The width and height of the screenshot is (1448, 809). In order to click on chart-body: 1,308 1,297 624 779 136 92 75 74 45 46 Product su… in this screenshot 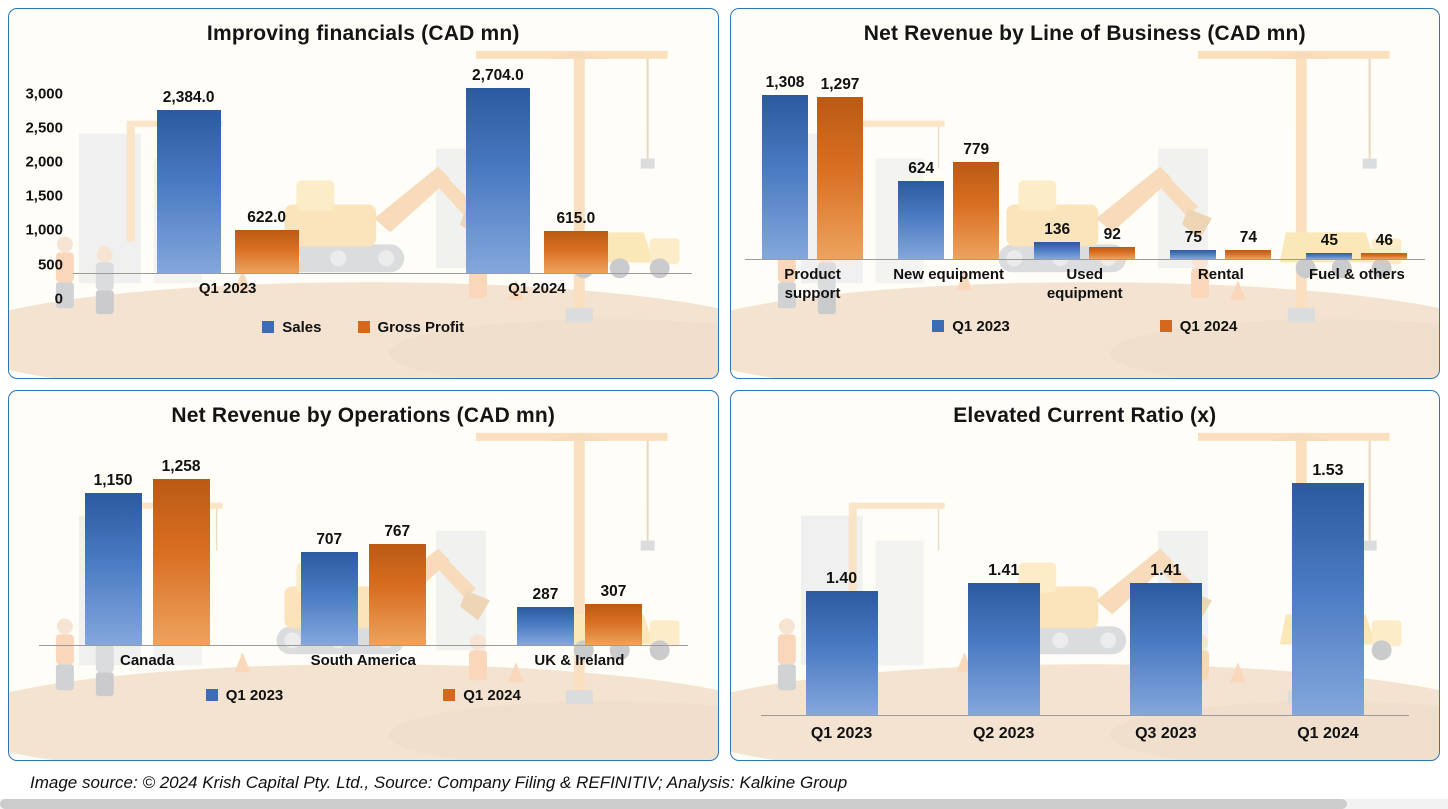, I will do `click(1085, 189)`.